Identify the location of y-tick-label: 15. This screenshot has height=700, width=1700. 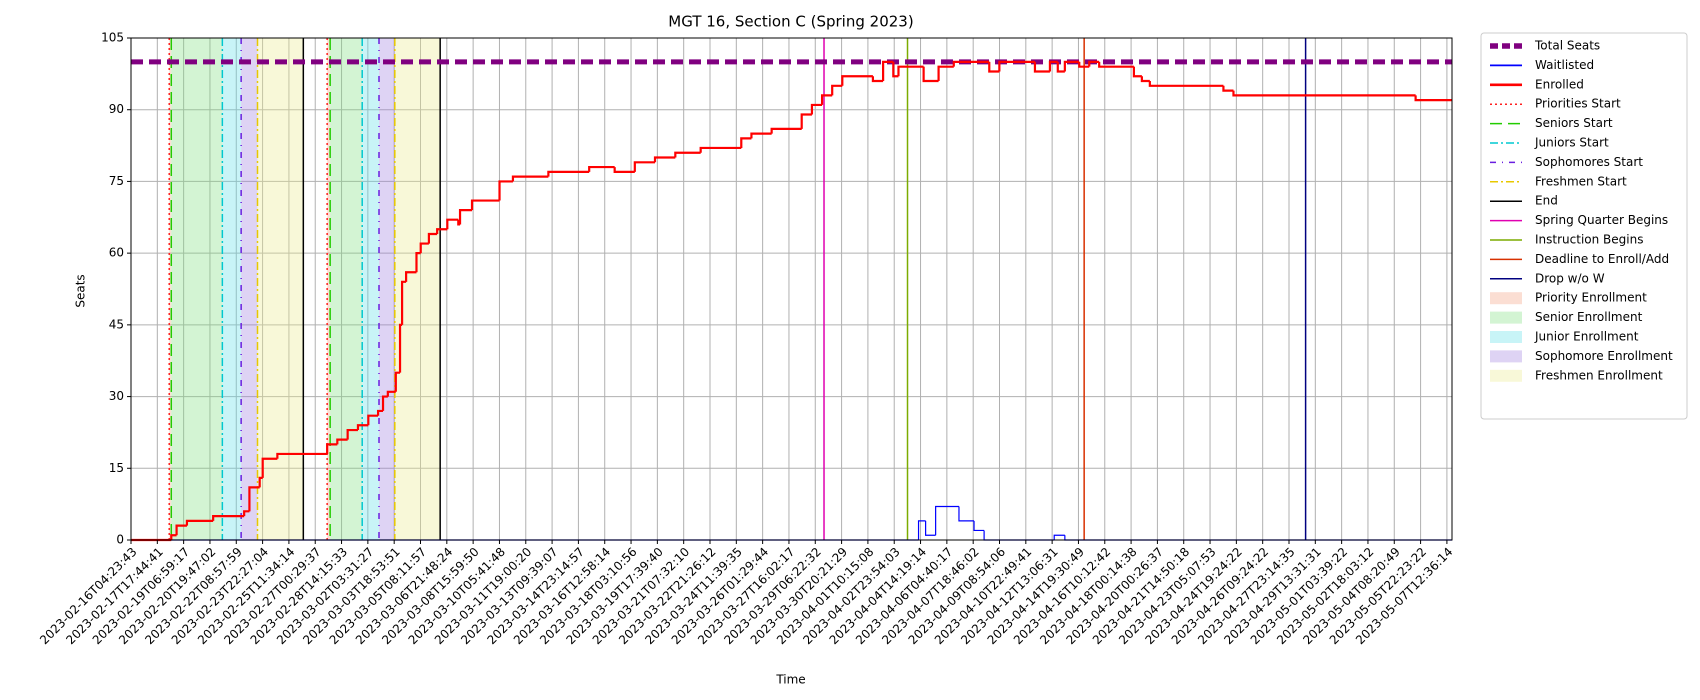
(116, 468).